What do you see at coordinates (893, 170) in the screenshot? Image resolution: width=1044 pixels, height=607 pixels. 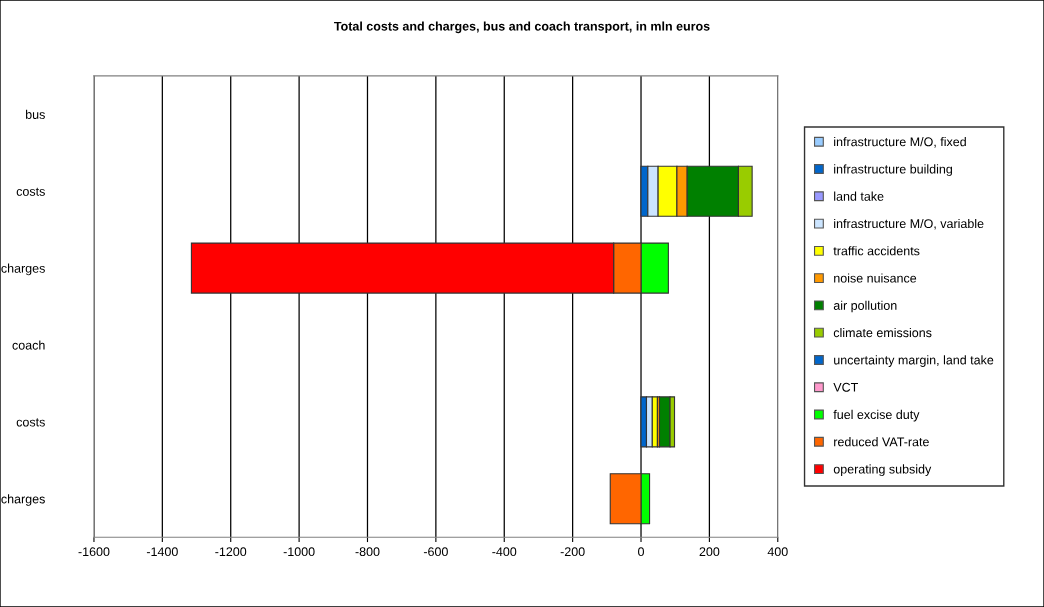 I see `legend-label: infrastructure building` at bounding box center [893, 170].